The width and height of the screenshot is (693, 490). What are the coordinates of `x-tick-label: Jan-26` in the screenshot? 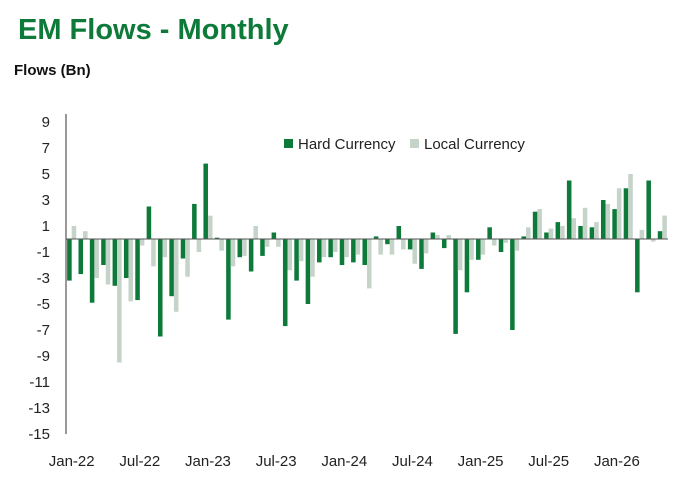 It's located at (617, 461).